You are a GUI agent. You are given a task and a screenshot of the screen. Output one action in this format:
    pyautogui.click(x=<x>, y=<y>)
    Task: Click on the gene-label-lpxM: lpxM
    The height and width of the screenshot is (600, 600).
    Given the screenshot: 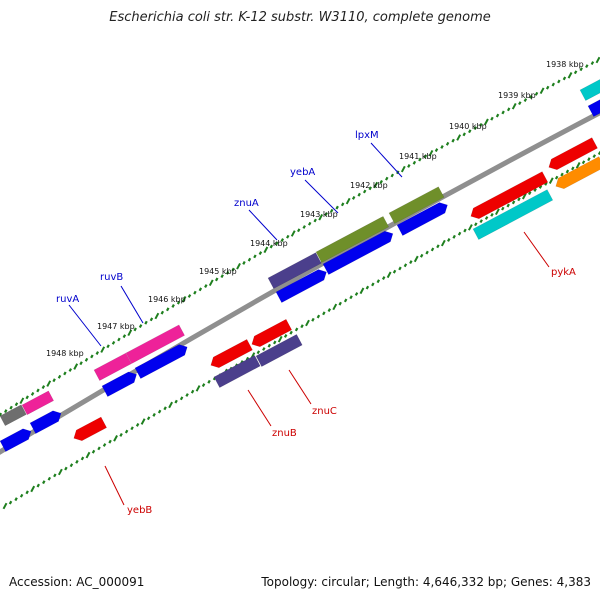 What is the action you would take?
    pyautogui.click(x=367, y=135)
    